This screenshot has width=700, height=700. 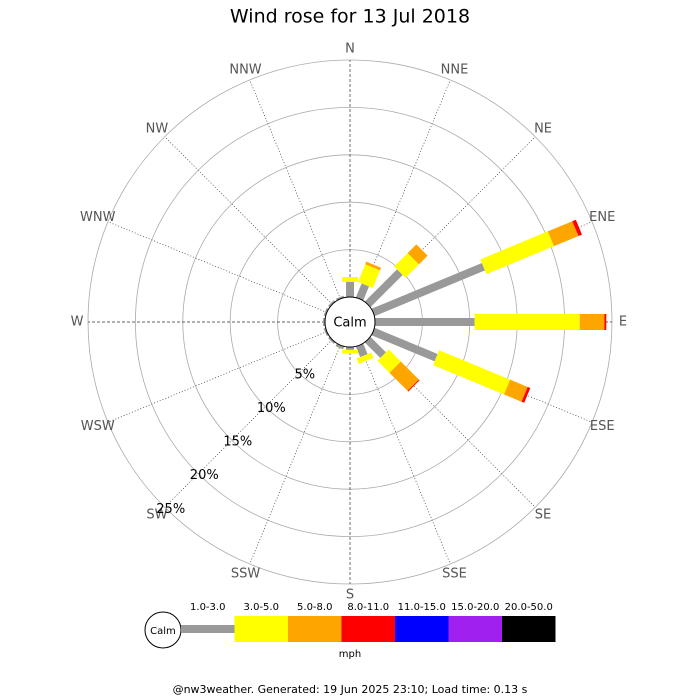 I want to click on direction-label: WSW, so click(x=98, y=426).